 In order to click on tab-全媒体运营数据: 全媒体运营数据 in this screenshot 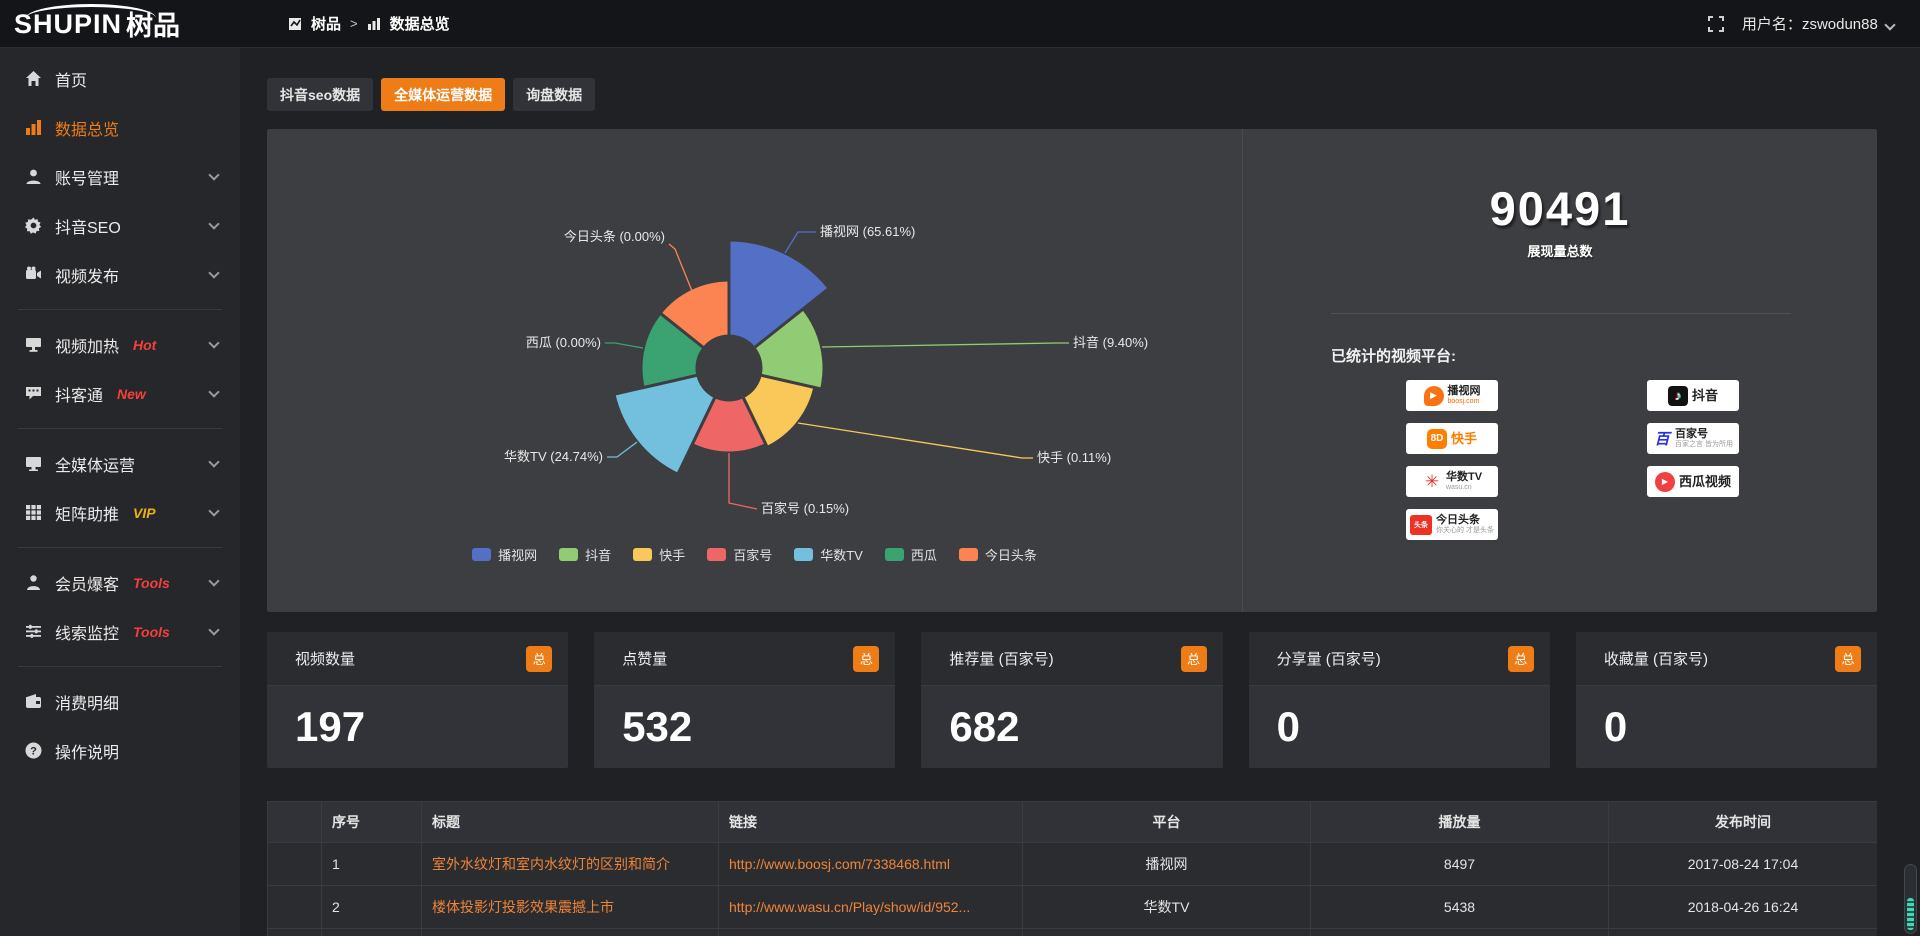, I will do `click(443, 94)`.